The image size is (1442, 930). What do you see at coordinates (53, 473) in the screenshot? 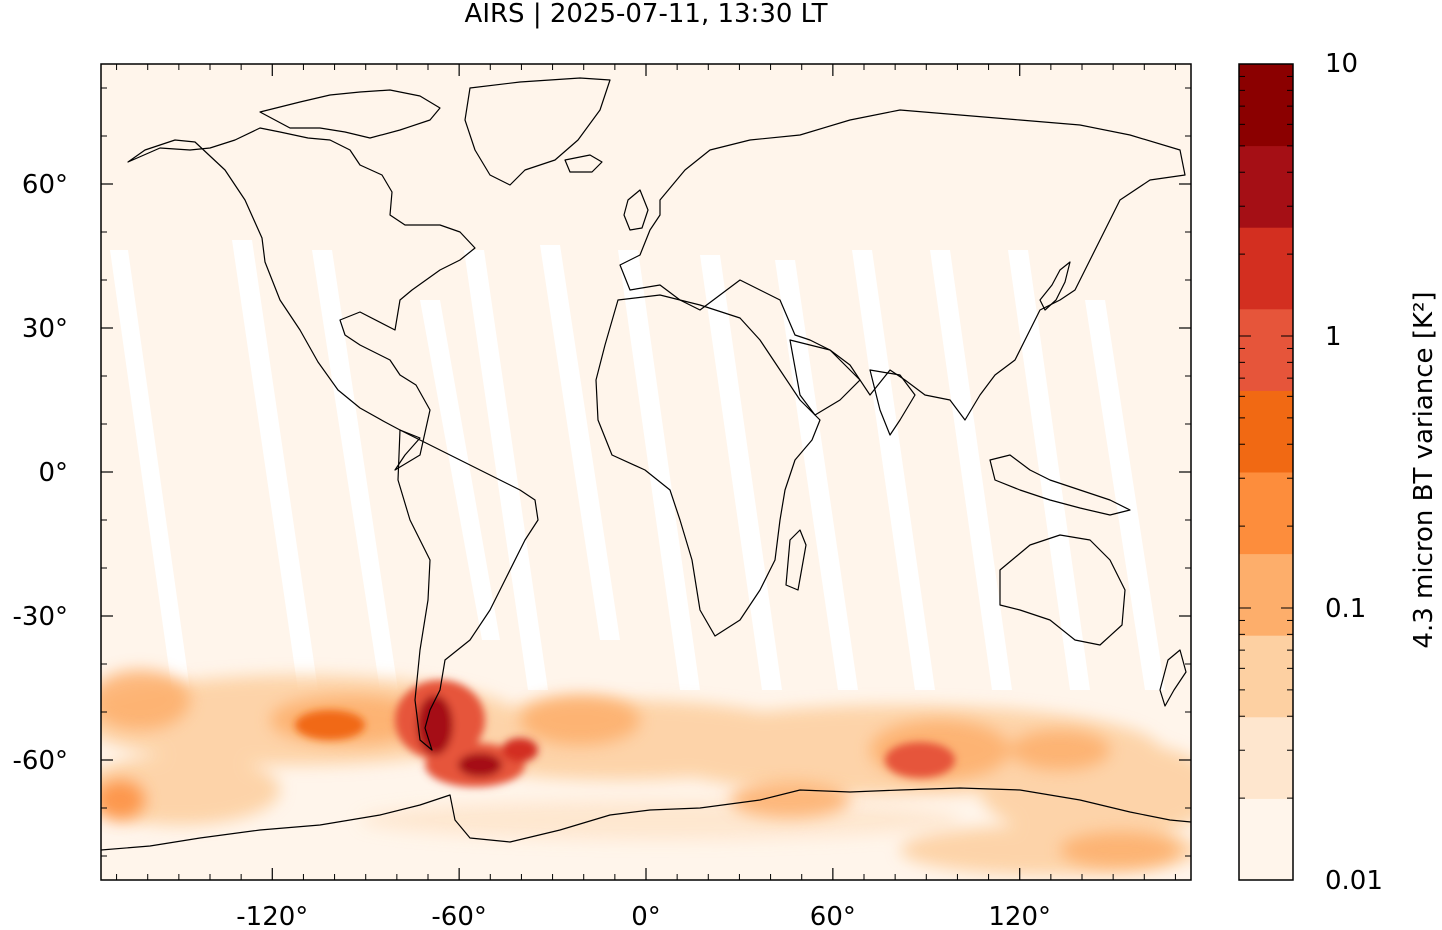
I see `lat-tick-label-0: 0°` at bounding box center [53, 473].